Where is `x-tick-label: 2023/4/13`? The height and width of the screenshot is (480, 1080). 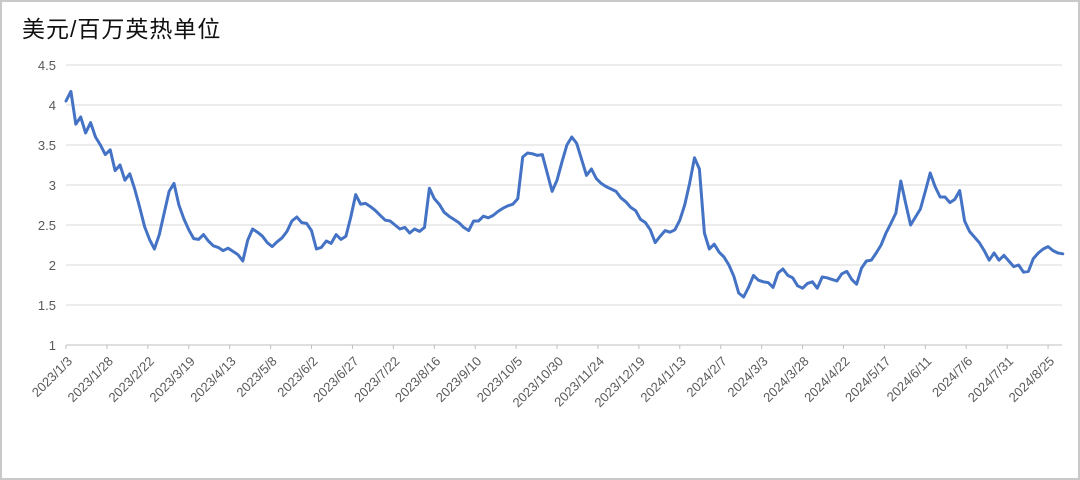 x-tick-label: 2023/4/13 is located at coordinates (213, 380).